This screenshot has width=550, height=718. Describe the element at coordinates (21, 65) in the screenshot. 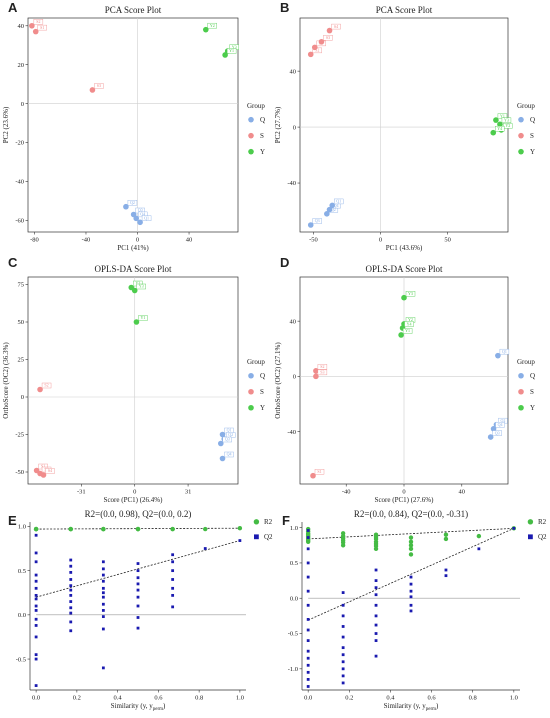

I see `y-tick-label: 20` at that location.